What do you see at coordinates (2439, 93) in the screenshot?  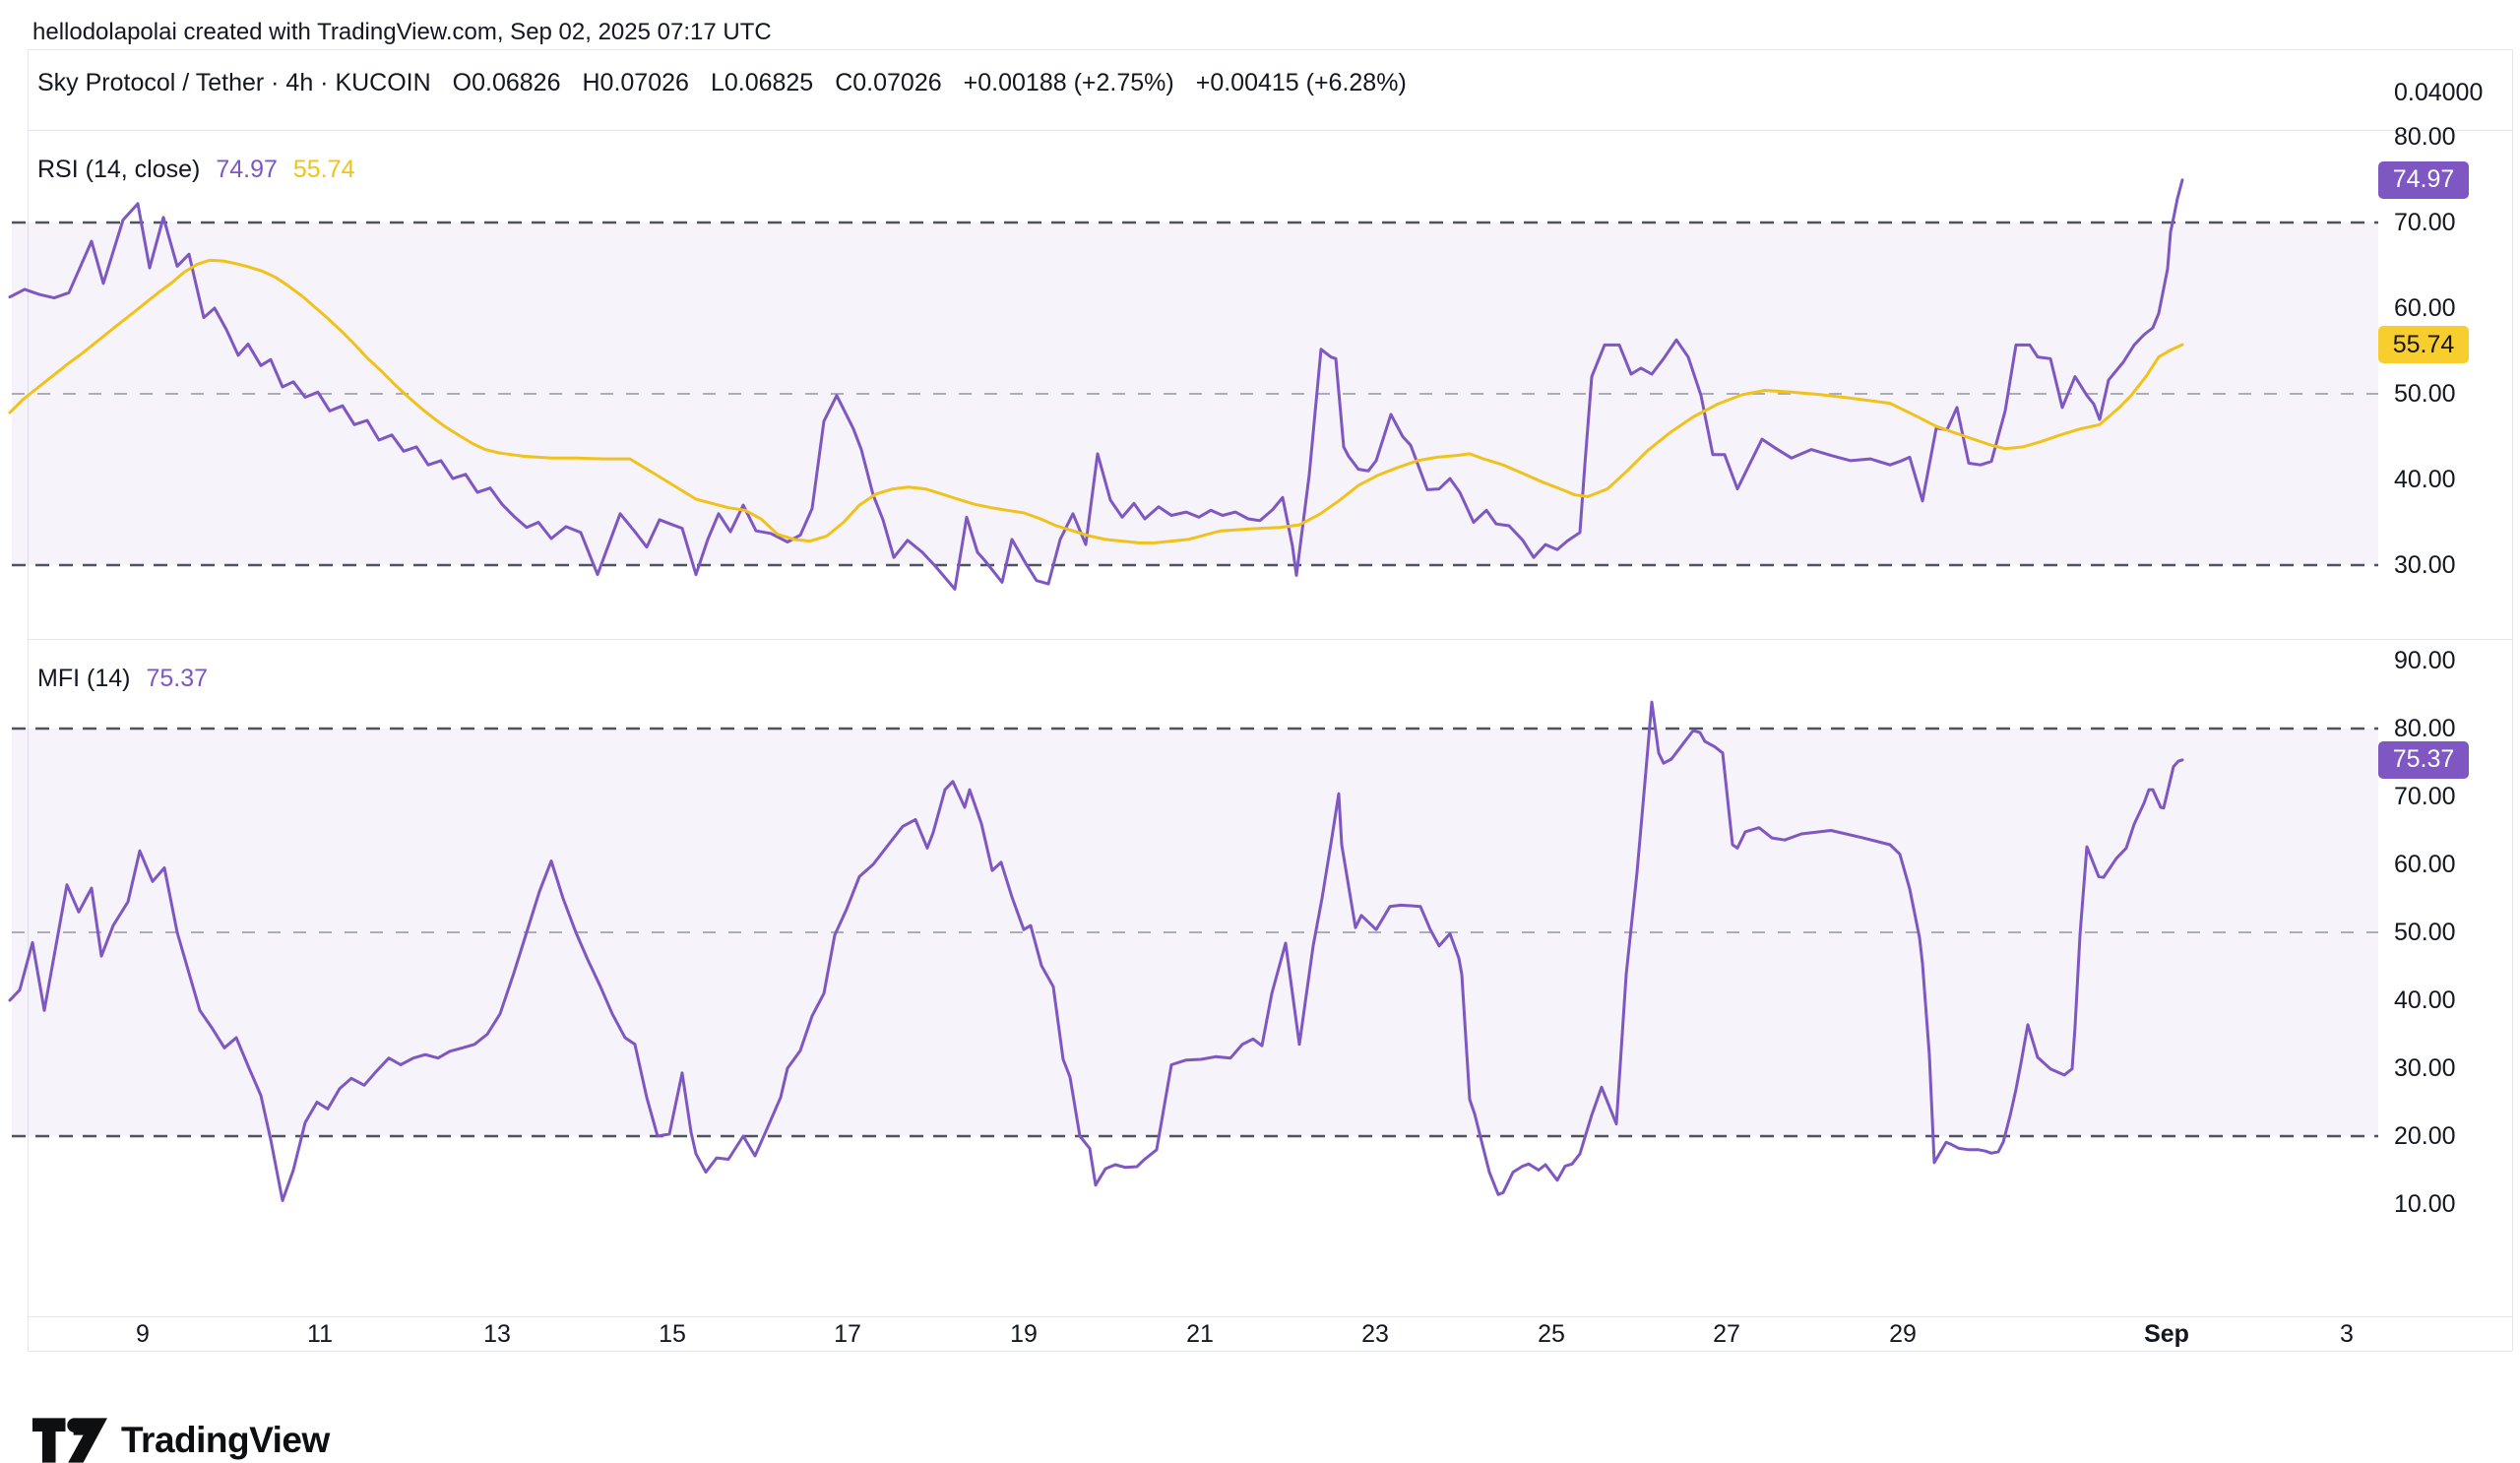 I see `price-scale-value: 0.04000` at bounding box center [2439, 93].